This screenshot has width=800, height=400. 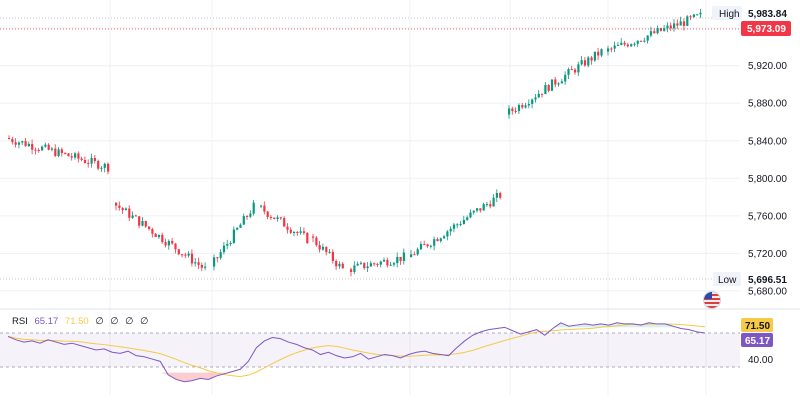 What do you see at coordinates (129, 321) in the screenshot?
I see `rsi-legend-extra-3: ∅` at bounding box center [129, 321].